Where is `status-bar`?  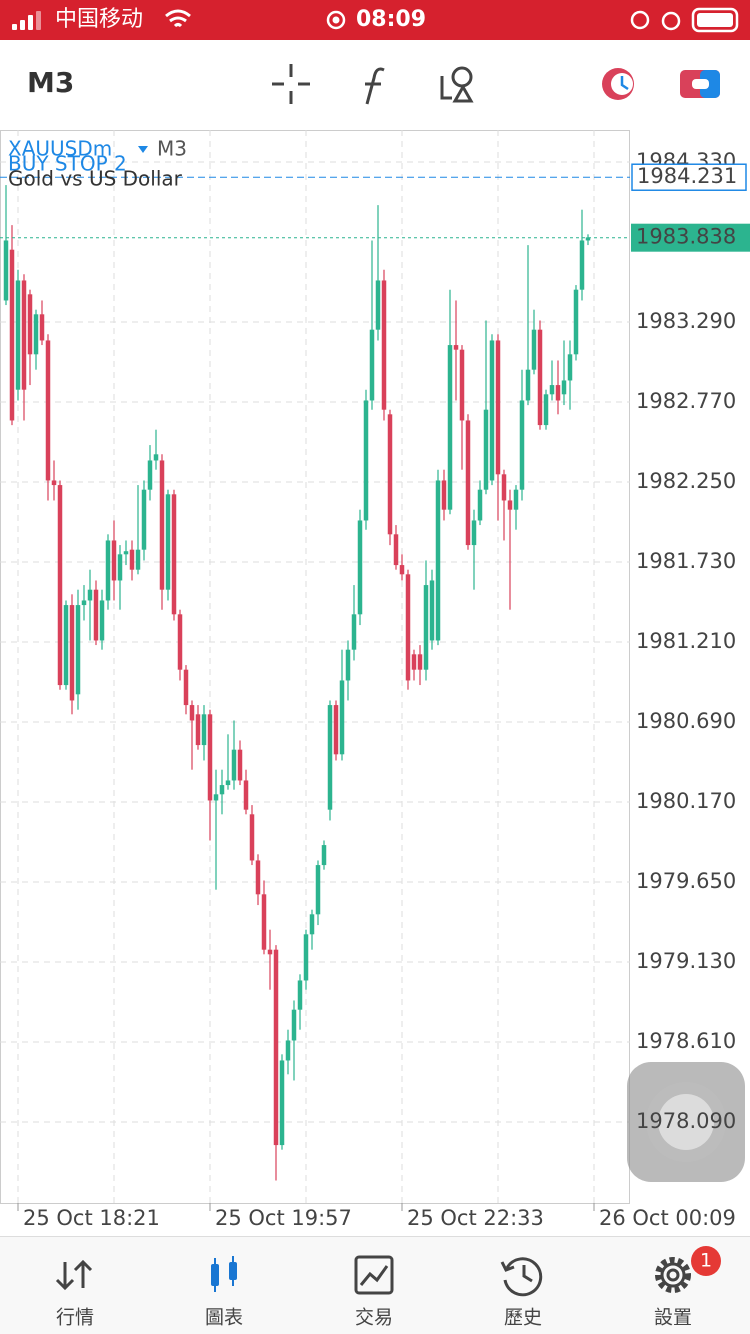 status-bar is located at coordinates (375, 20).